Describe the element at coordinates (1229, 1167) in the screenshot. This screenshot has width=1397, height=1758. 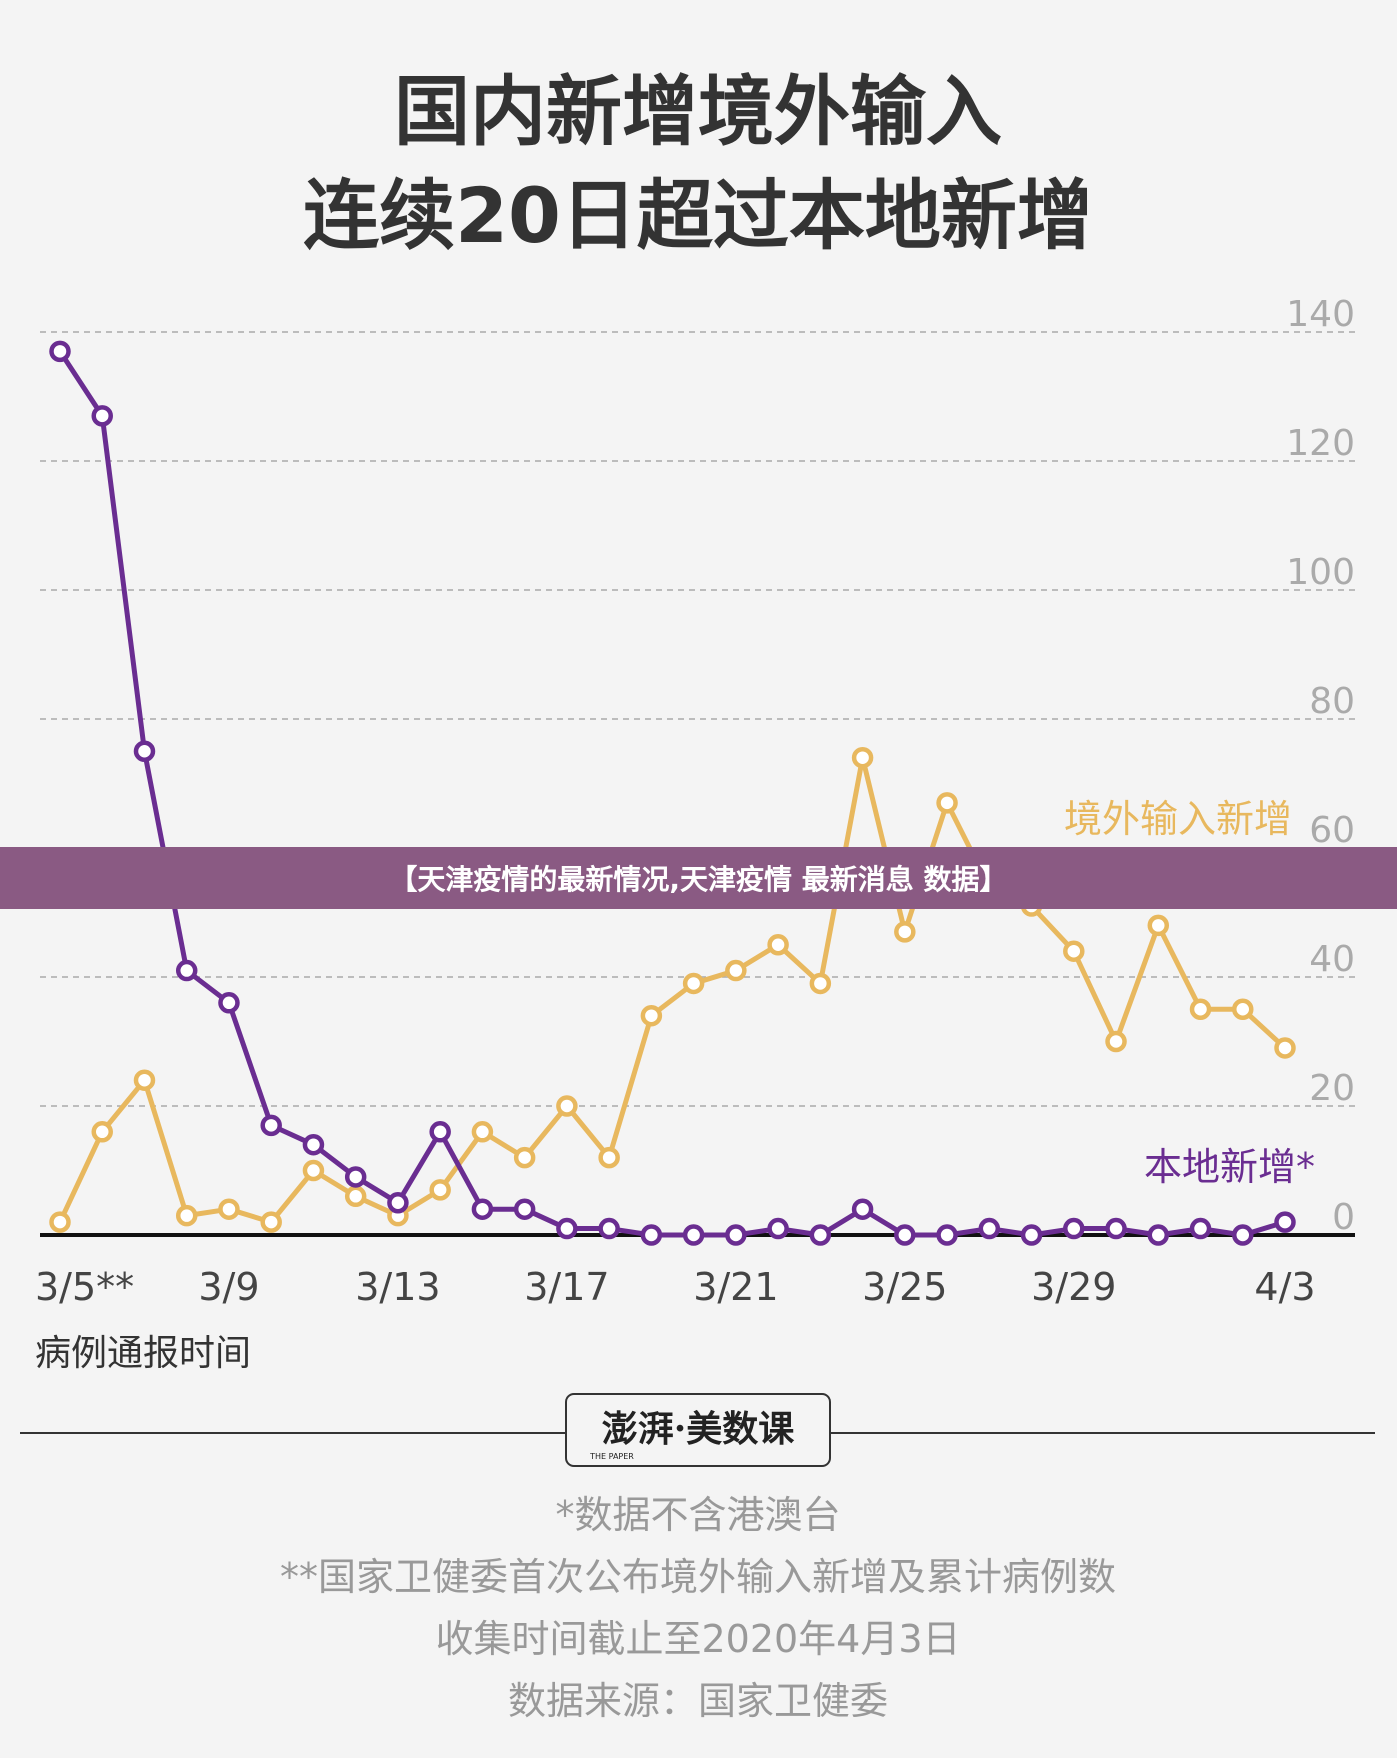
I see `legend-local: 本地新增*` at that location.